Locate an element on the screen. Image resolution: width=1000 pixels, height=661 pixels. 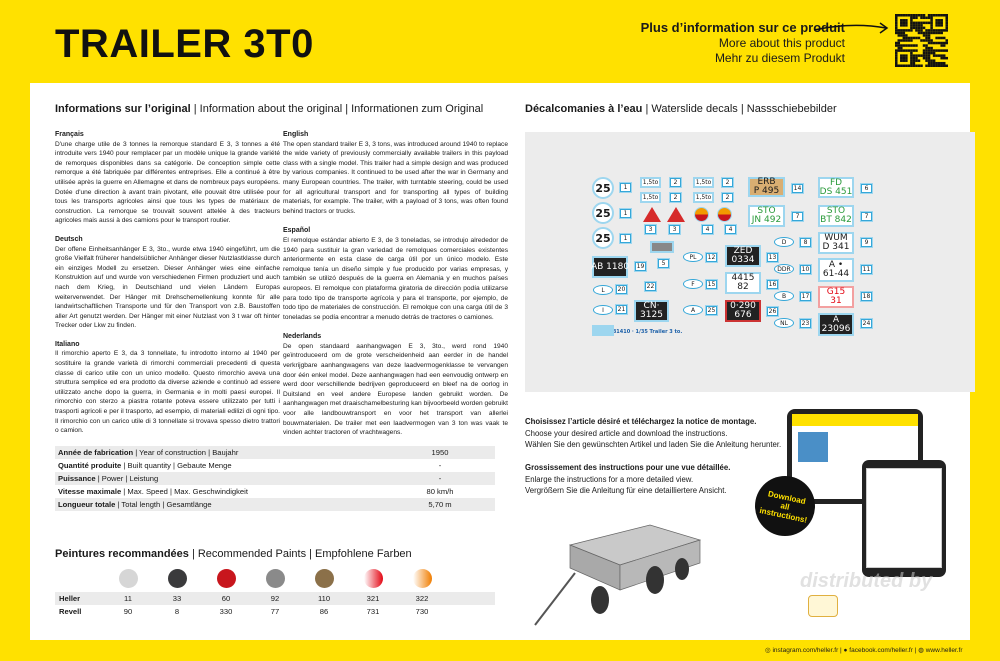
spec-label-bold: Longueur totale is located at coordinates (87, 504).